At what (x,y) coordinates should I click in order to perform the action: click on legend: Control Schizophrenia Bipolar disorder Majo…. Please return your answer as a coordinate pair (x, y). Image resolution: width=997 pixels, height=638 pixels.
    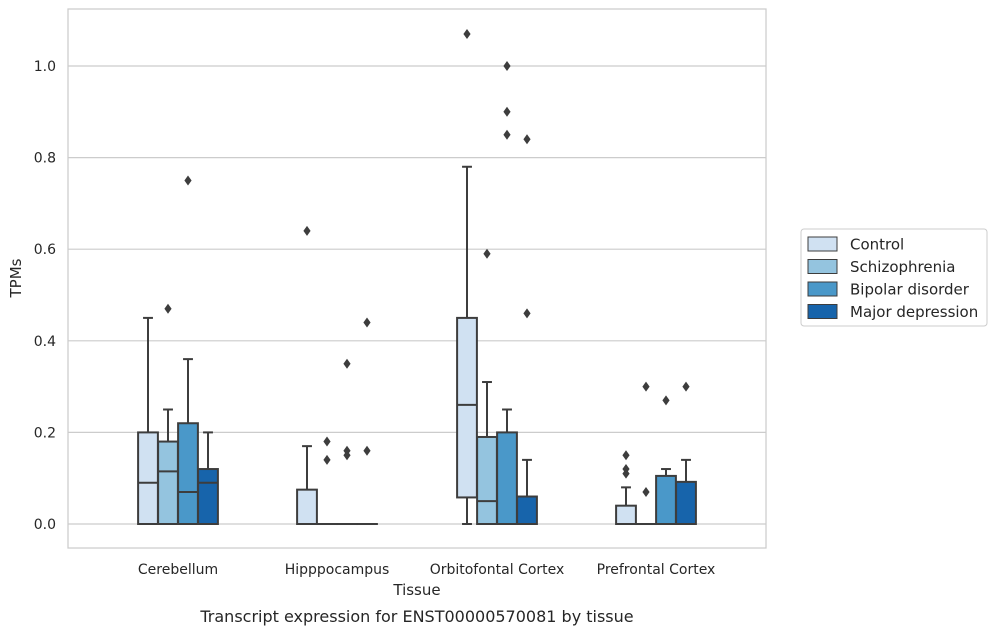
    Looking at the image, I should click on (894, 277).